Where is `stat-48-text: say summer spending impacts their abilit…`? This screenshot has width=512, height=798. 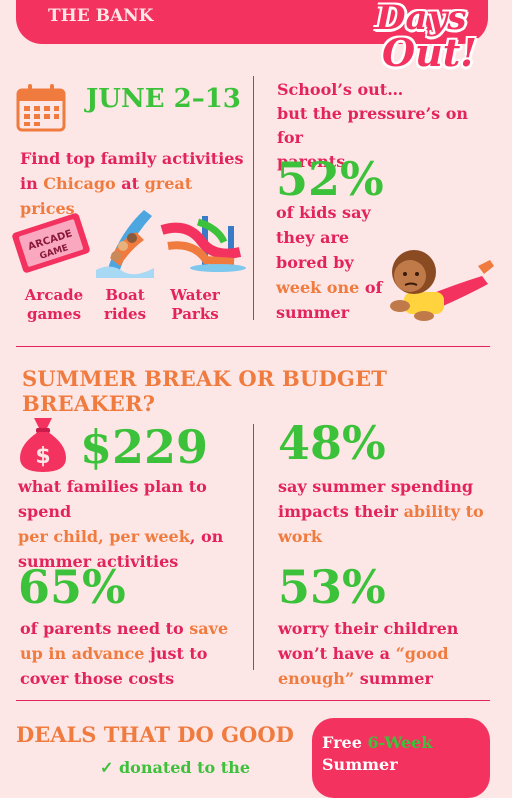 stat-48-text: say summer spending impacts their abilit… is located at coordinates (381, 511).